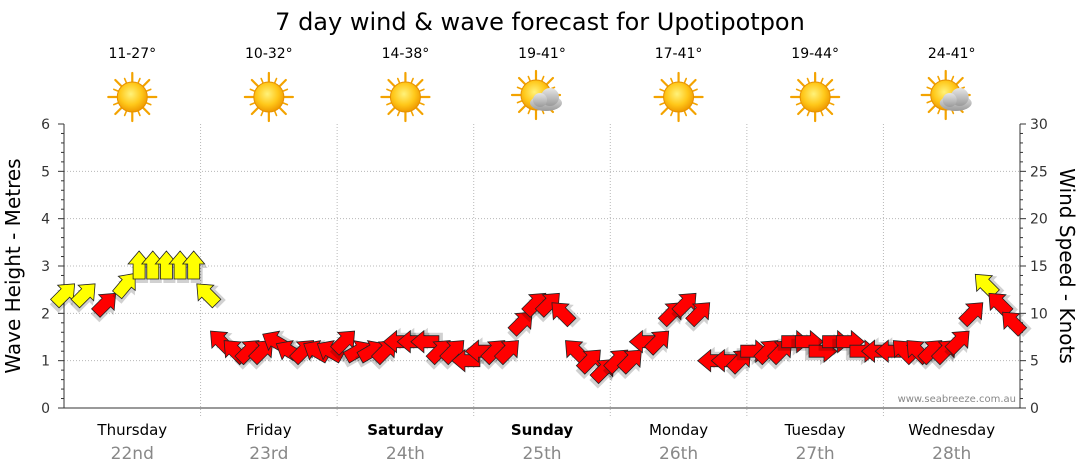 This screenshot has width=1080, height=475. What do you see at coordinates (13, 265) in the screenshot?
I see `left-axis-label: Wave Height - Metres` at bounding box center [13, 265].